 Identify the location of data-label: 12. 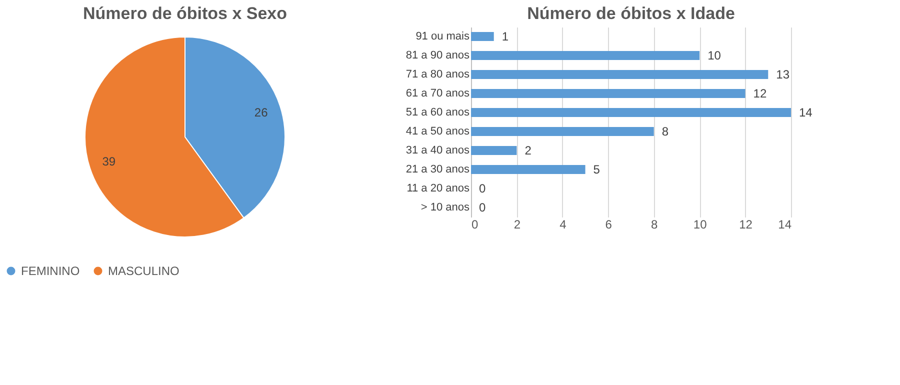
(760, 93).